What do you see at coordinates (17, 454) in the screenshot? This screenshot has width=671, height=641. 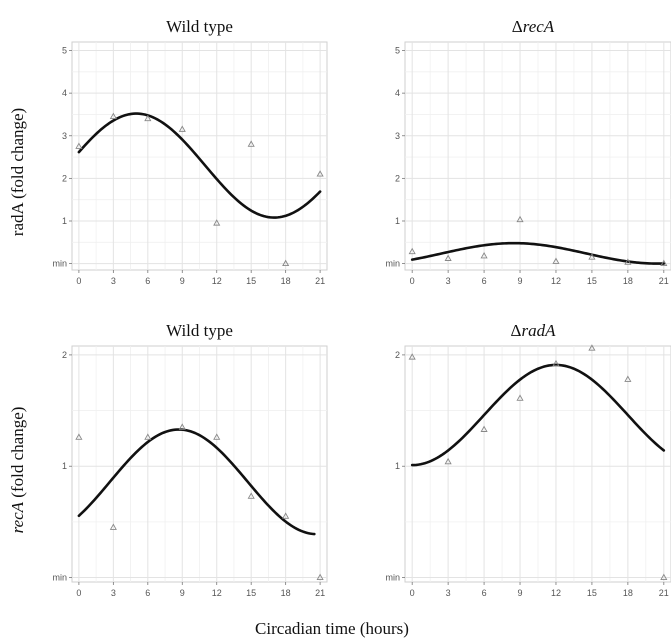 I see `row2-y-axis-title-unit: (fold change)` at bounding box center [17, 454].